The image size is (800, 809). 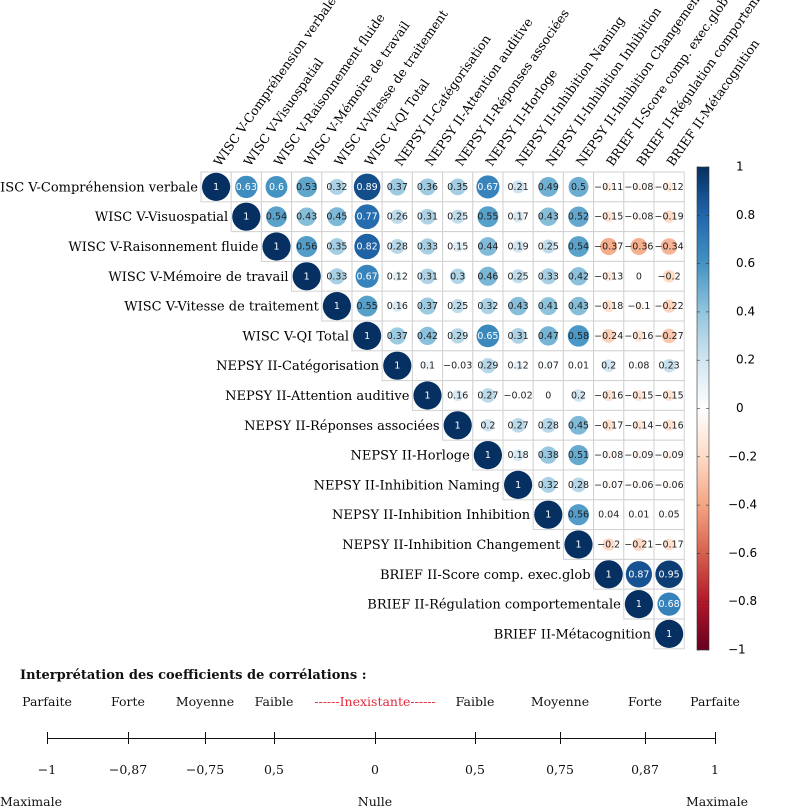 I want to click on matrix-cell: 0.56, so click(x=307, y=246).